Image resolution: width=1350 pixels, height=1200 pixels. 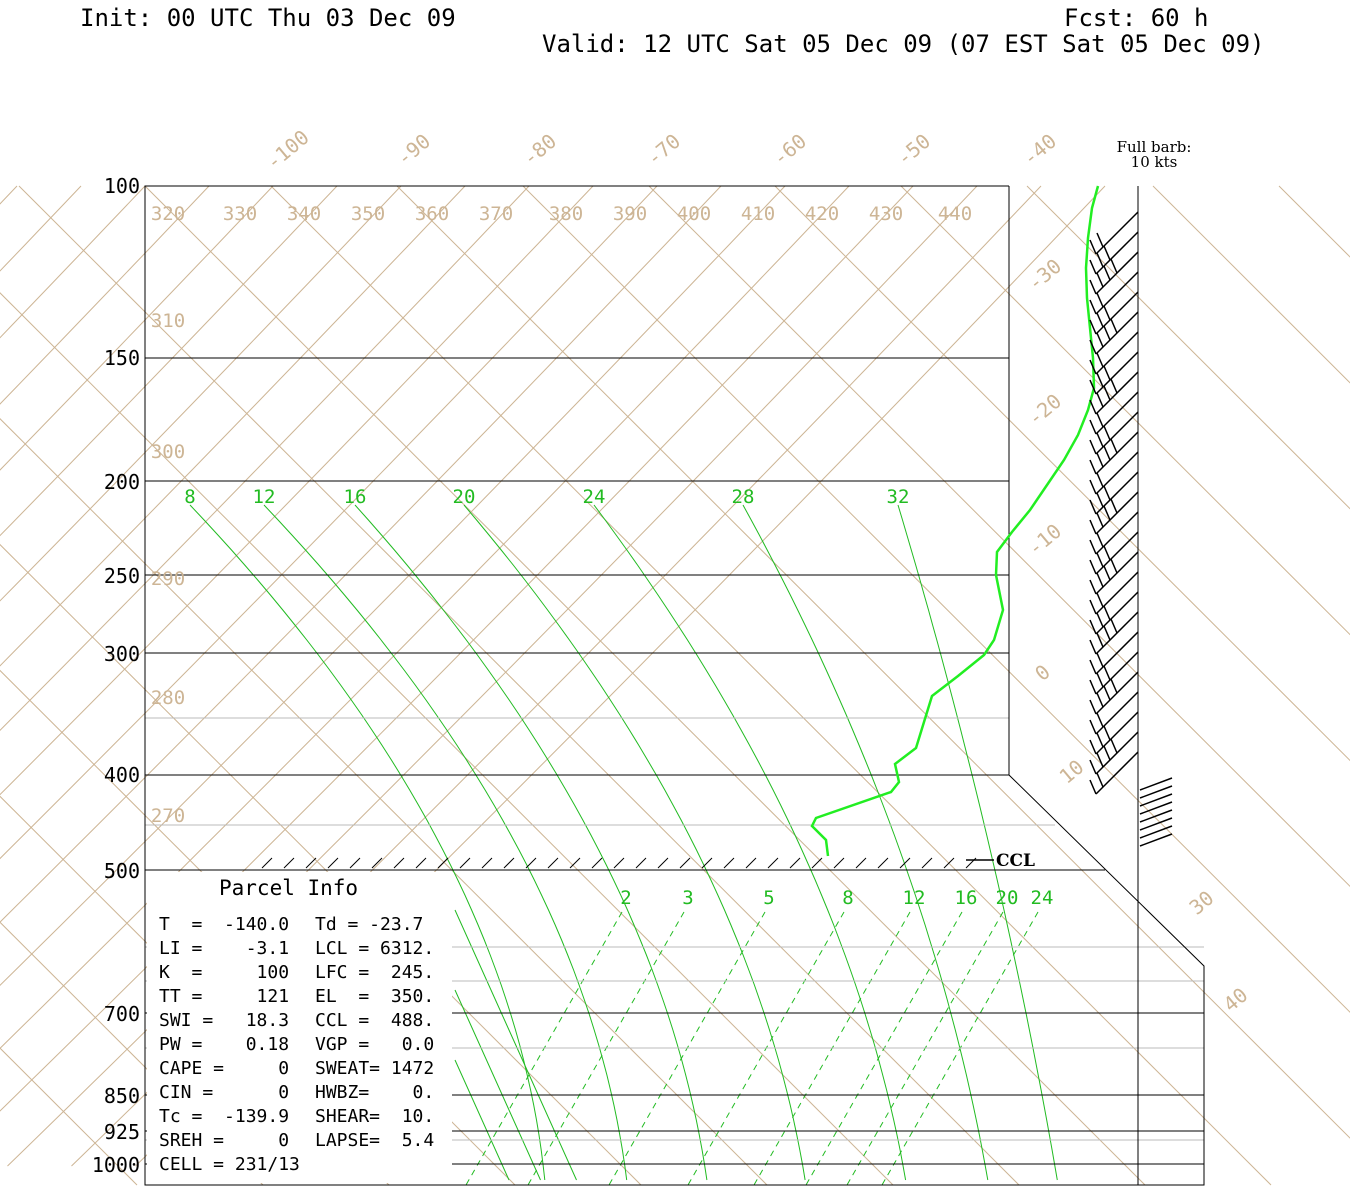 I want to click on parcel-info-left: LI = -3.1, so click(x=224, y=948).